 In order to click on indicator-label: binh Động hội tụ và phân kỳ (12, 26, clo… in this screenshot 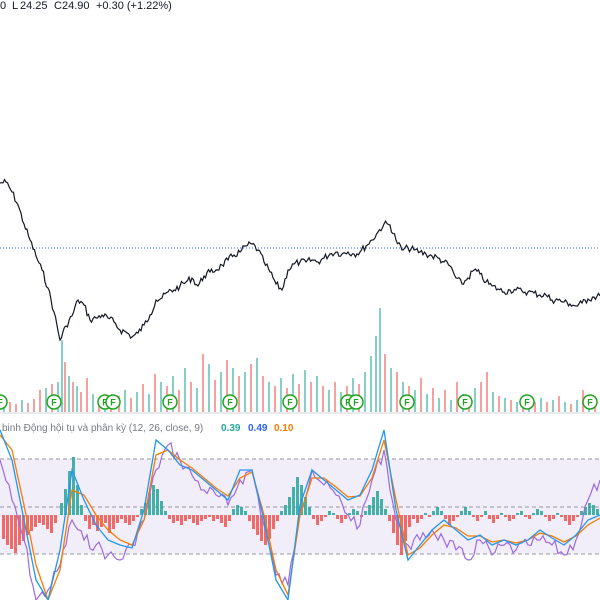, I will do `click(102, 428)`.